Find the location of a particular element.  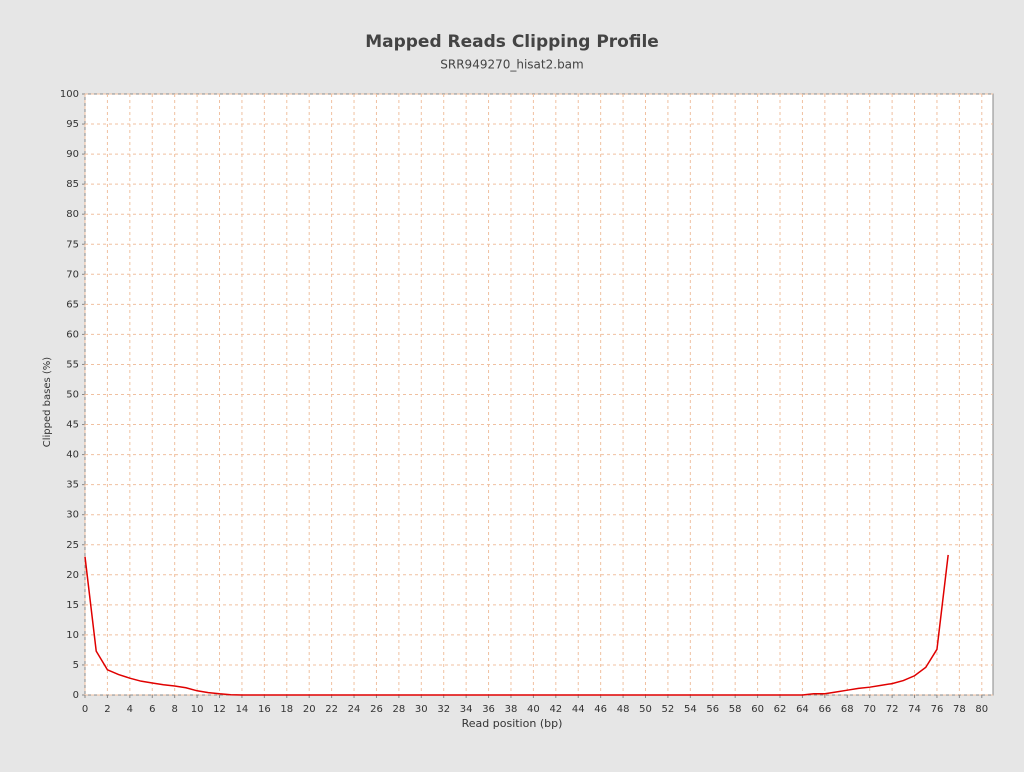

x-tick-label: 68 is located at coordinates (847, 709).